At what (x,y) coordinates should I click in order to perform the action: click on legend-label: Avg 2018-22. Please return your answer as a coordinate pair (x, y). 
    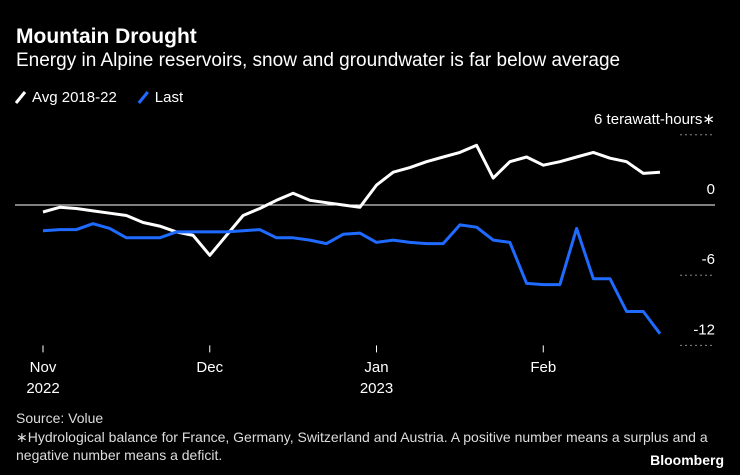
    Looking at the image, I should click on (74, 97).